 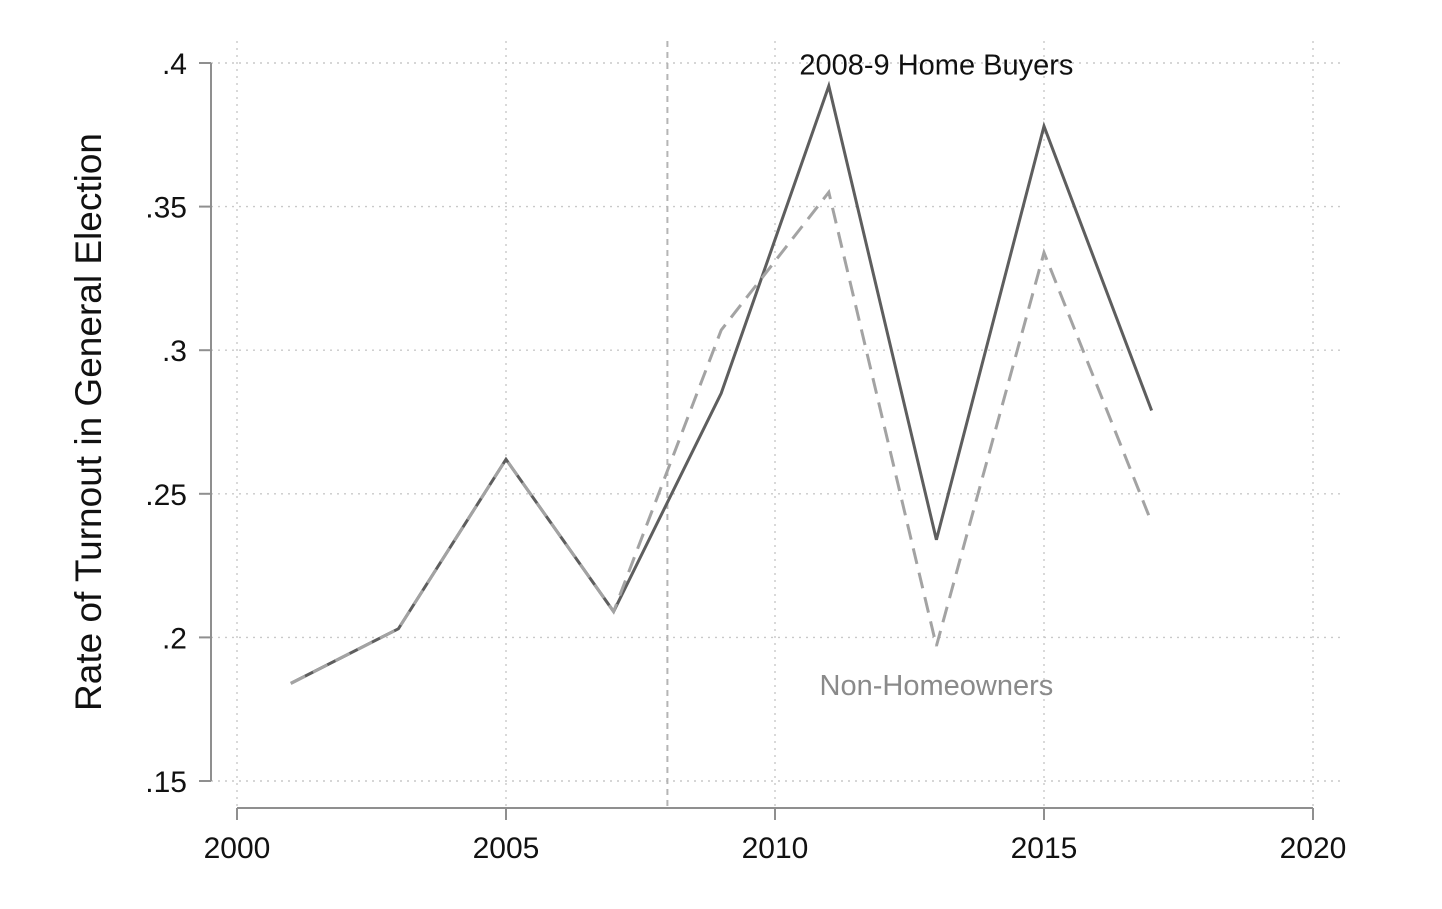 I want to click on y-tick-label: .4, so click(x=174, y=64).